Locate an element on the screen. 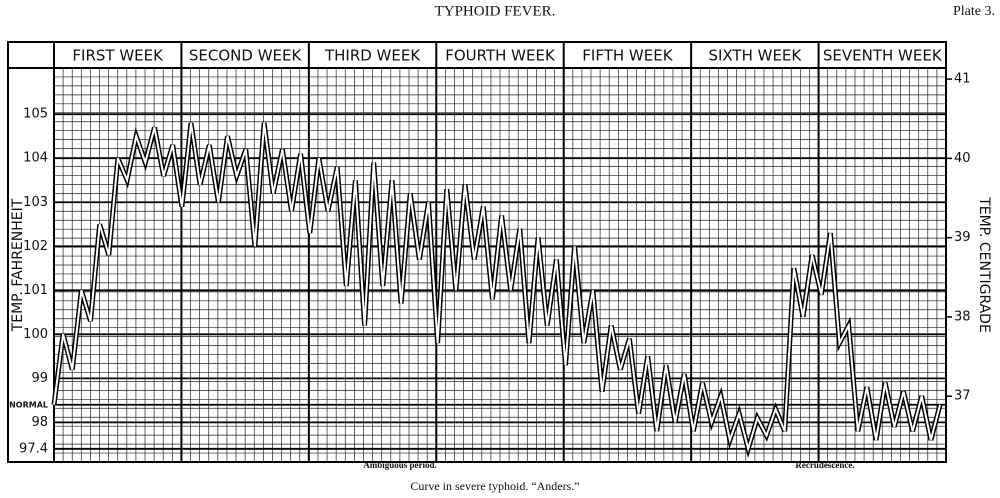 Image resolution: width=1000 pixels, height=498 pixels. y-tick-label: 100 is located at coordinates (35, 334).